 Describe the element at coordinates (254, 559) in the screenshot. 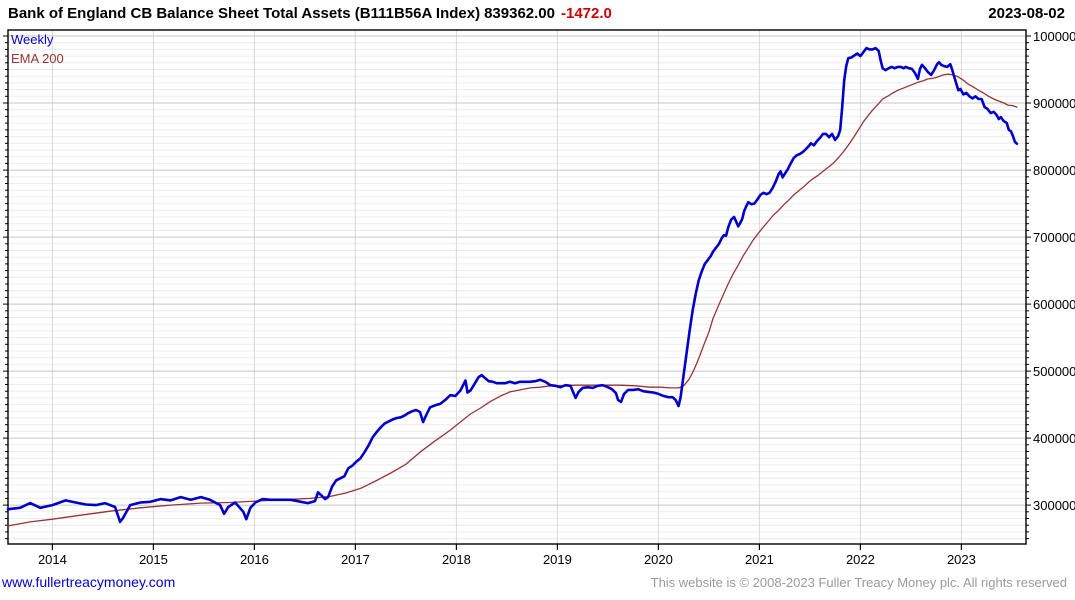

I see `x-axis-label: 2016` at that location.